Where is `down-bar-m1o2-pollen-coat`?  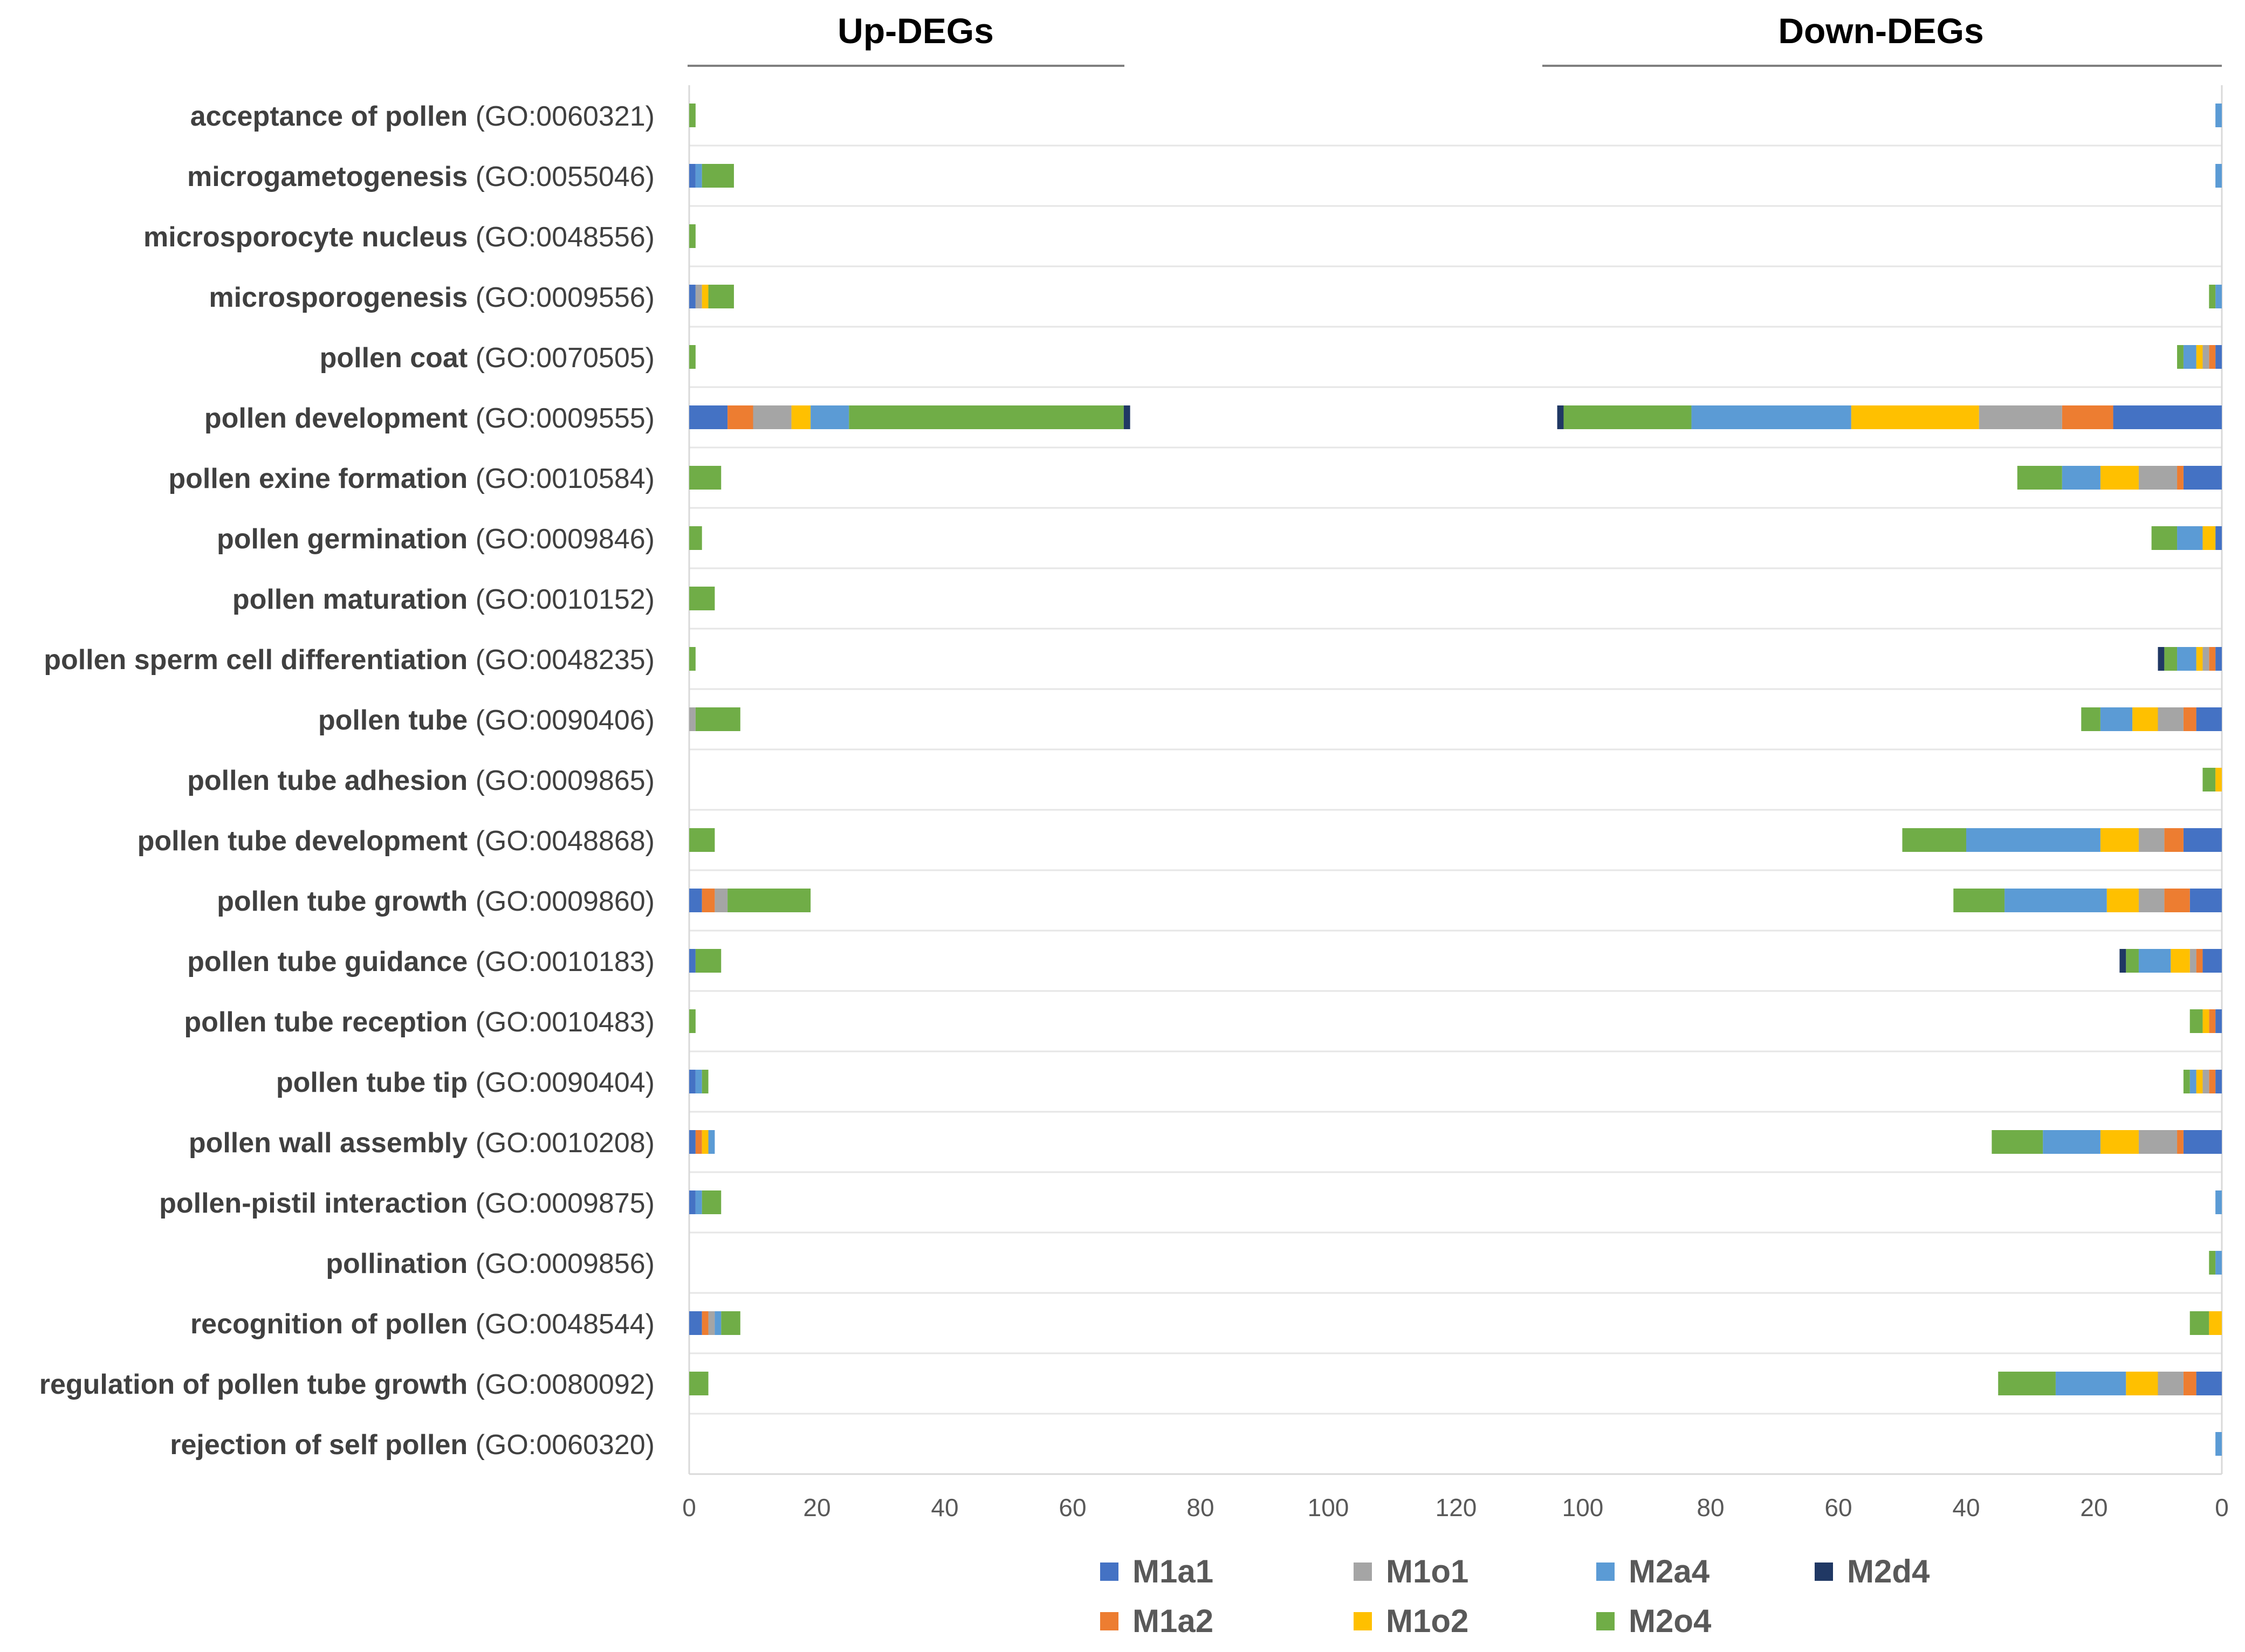
down-bar-m1o2-pollen-coat is located at coordinates (2199, 357).